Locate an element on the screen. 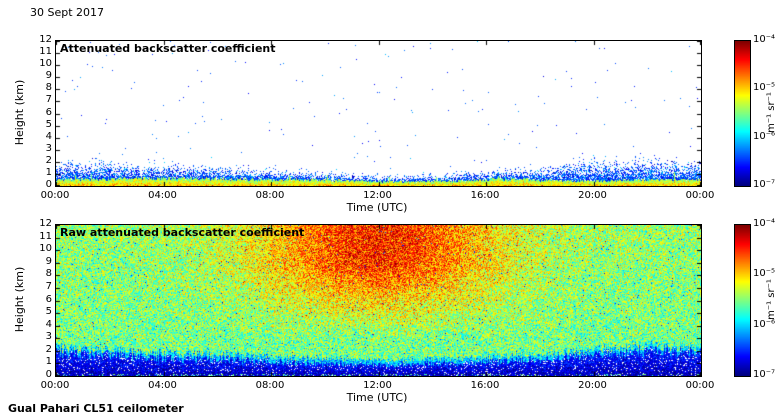 The image size is (780, 420). colorbar-top is located at coordinates (742, 113).